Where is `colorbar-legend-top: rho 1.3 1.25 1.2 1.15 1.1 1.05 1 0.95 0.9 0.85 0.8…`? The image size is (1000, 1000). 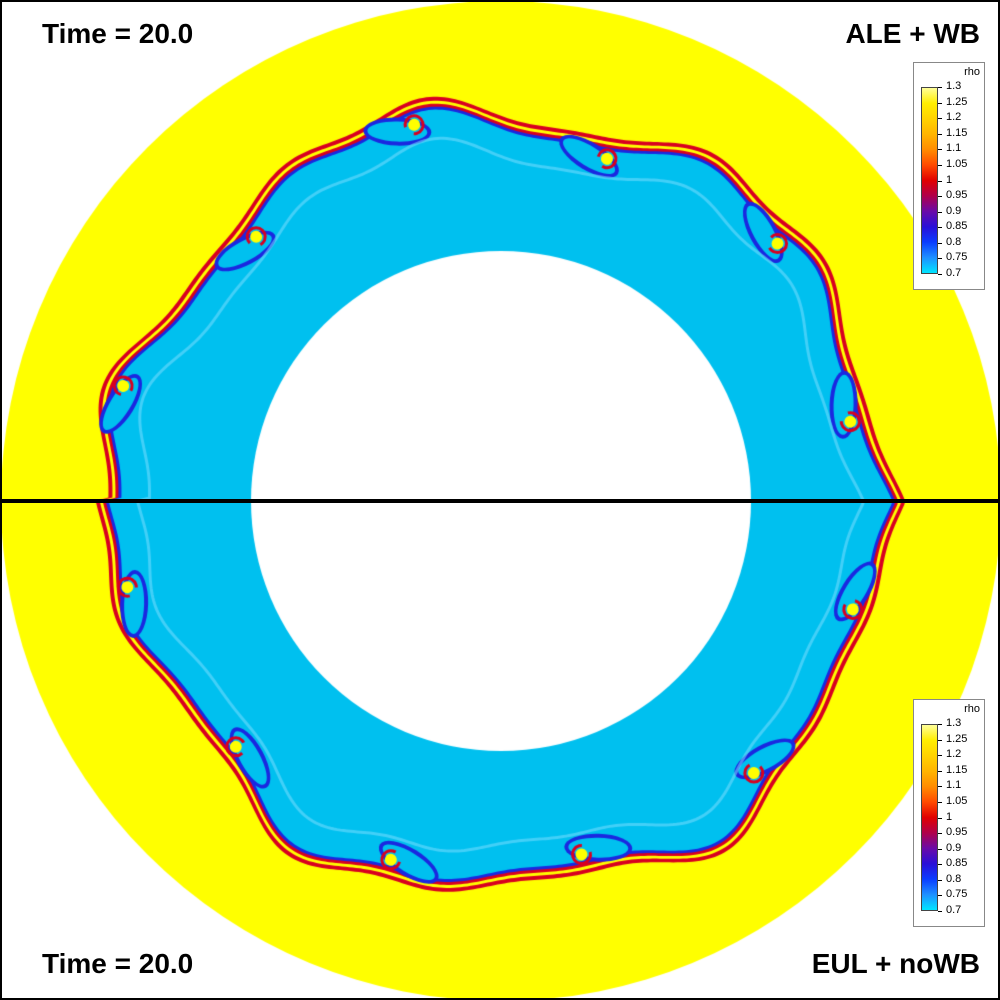 colorbar-legend-top: rho 1.3 1.25 1.2 1.15 1.1 1.05 1 0.95 0.9 0.85 0.8… is located at coordinates (949, 176).